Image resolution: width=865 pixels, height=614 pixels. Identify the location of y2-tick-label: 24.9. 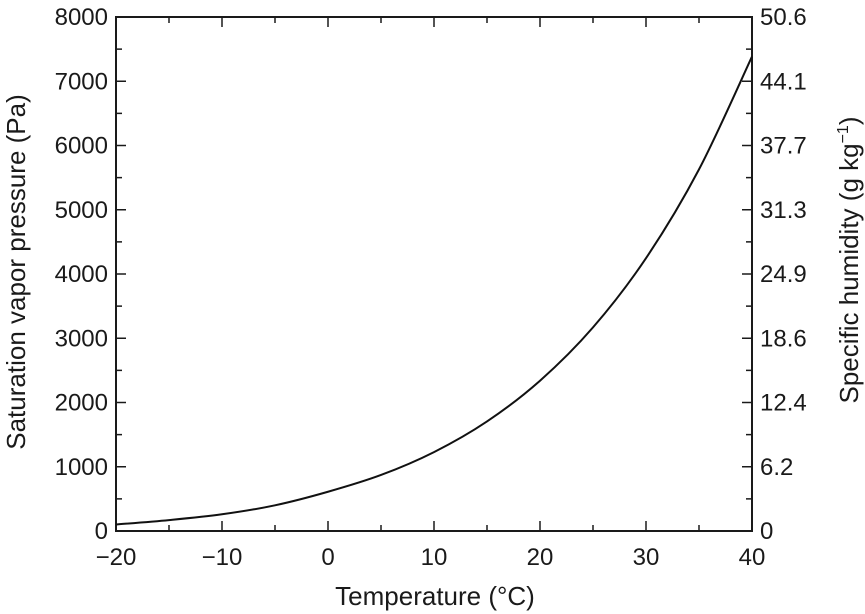
(783, 274).